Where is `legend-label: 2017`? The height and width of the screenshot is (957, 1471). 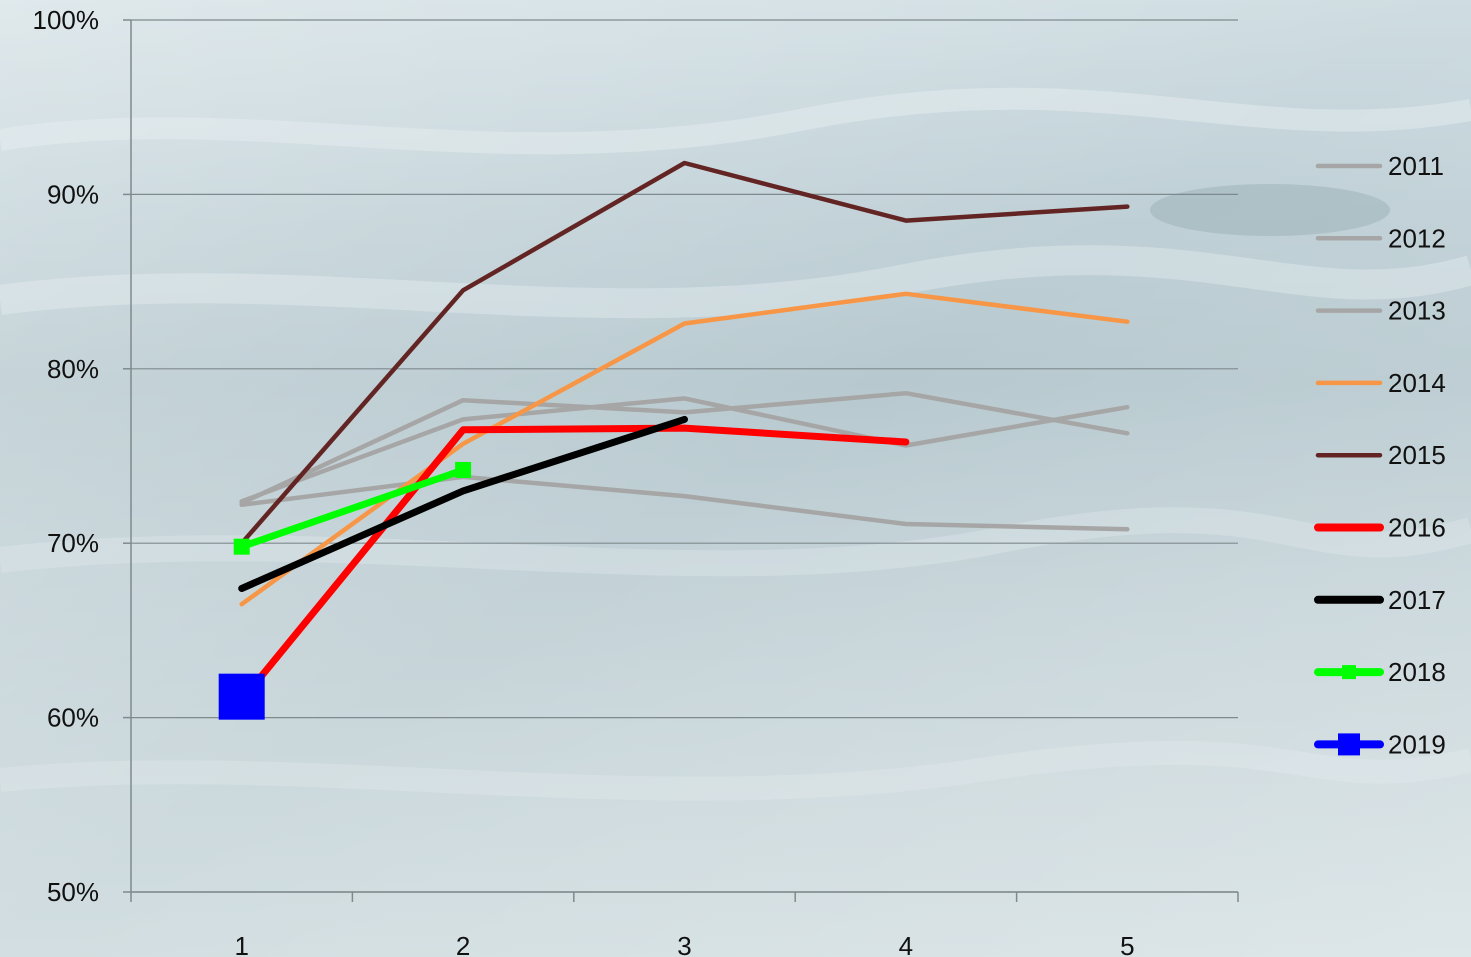
legend-label: 2017 is located at coordinates (1417, 600).